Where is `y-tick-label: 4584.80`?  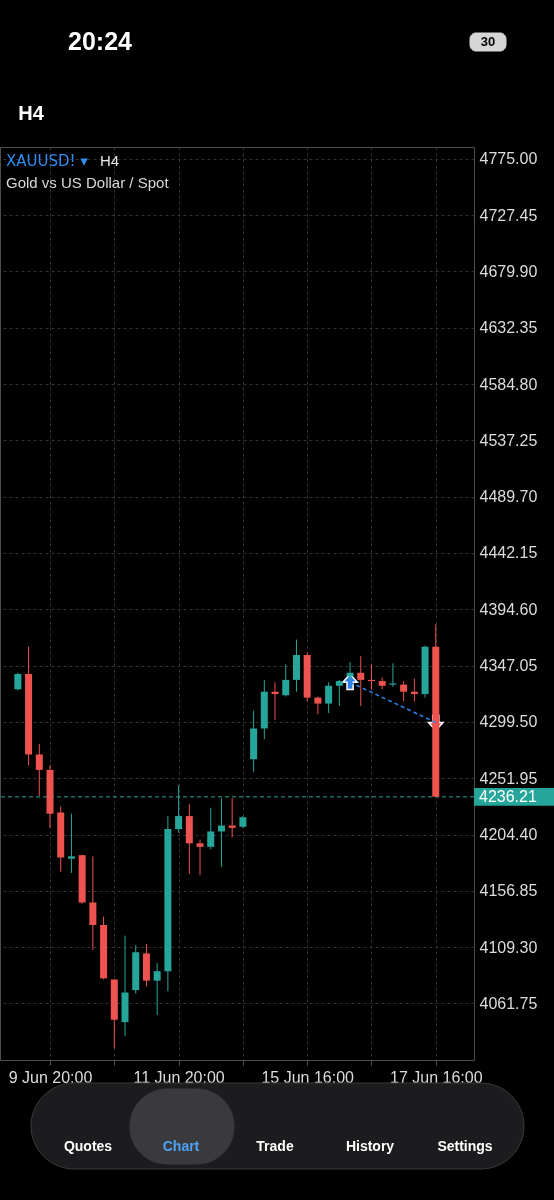
y-tick-label: 4584.80 is located at coordinates (508, 384).